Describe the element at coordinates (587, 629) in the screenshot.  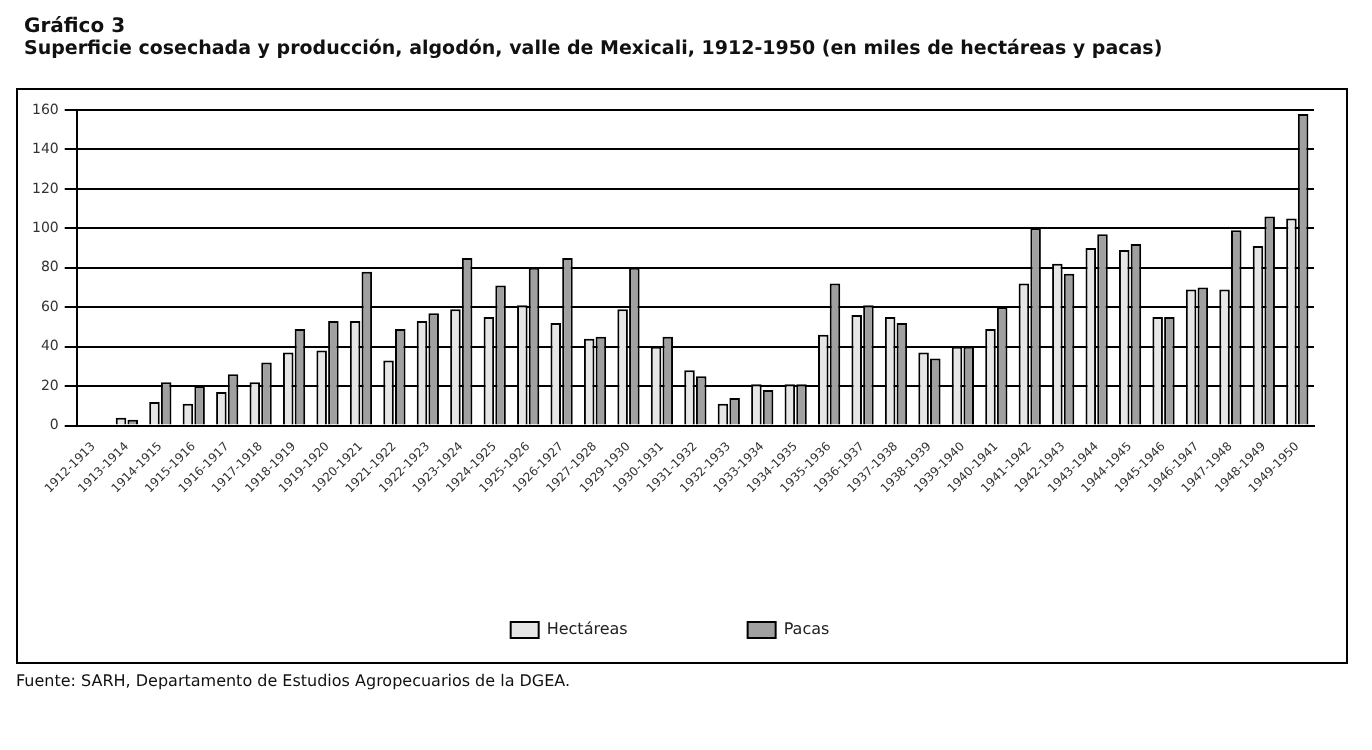
I see `legend-label: Hectáreas` at that location.